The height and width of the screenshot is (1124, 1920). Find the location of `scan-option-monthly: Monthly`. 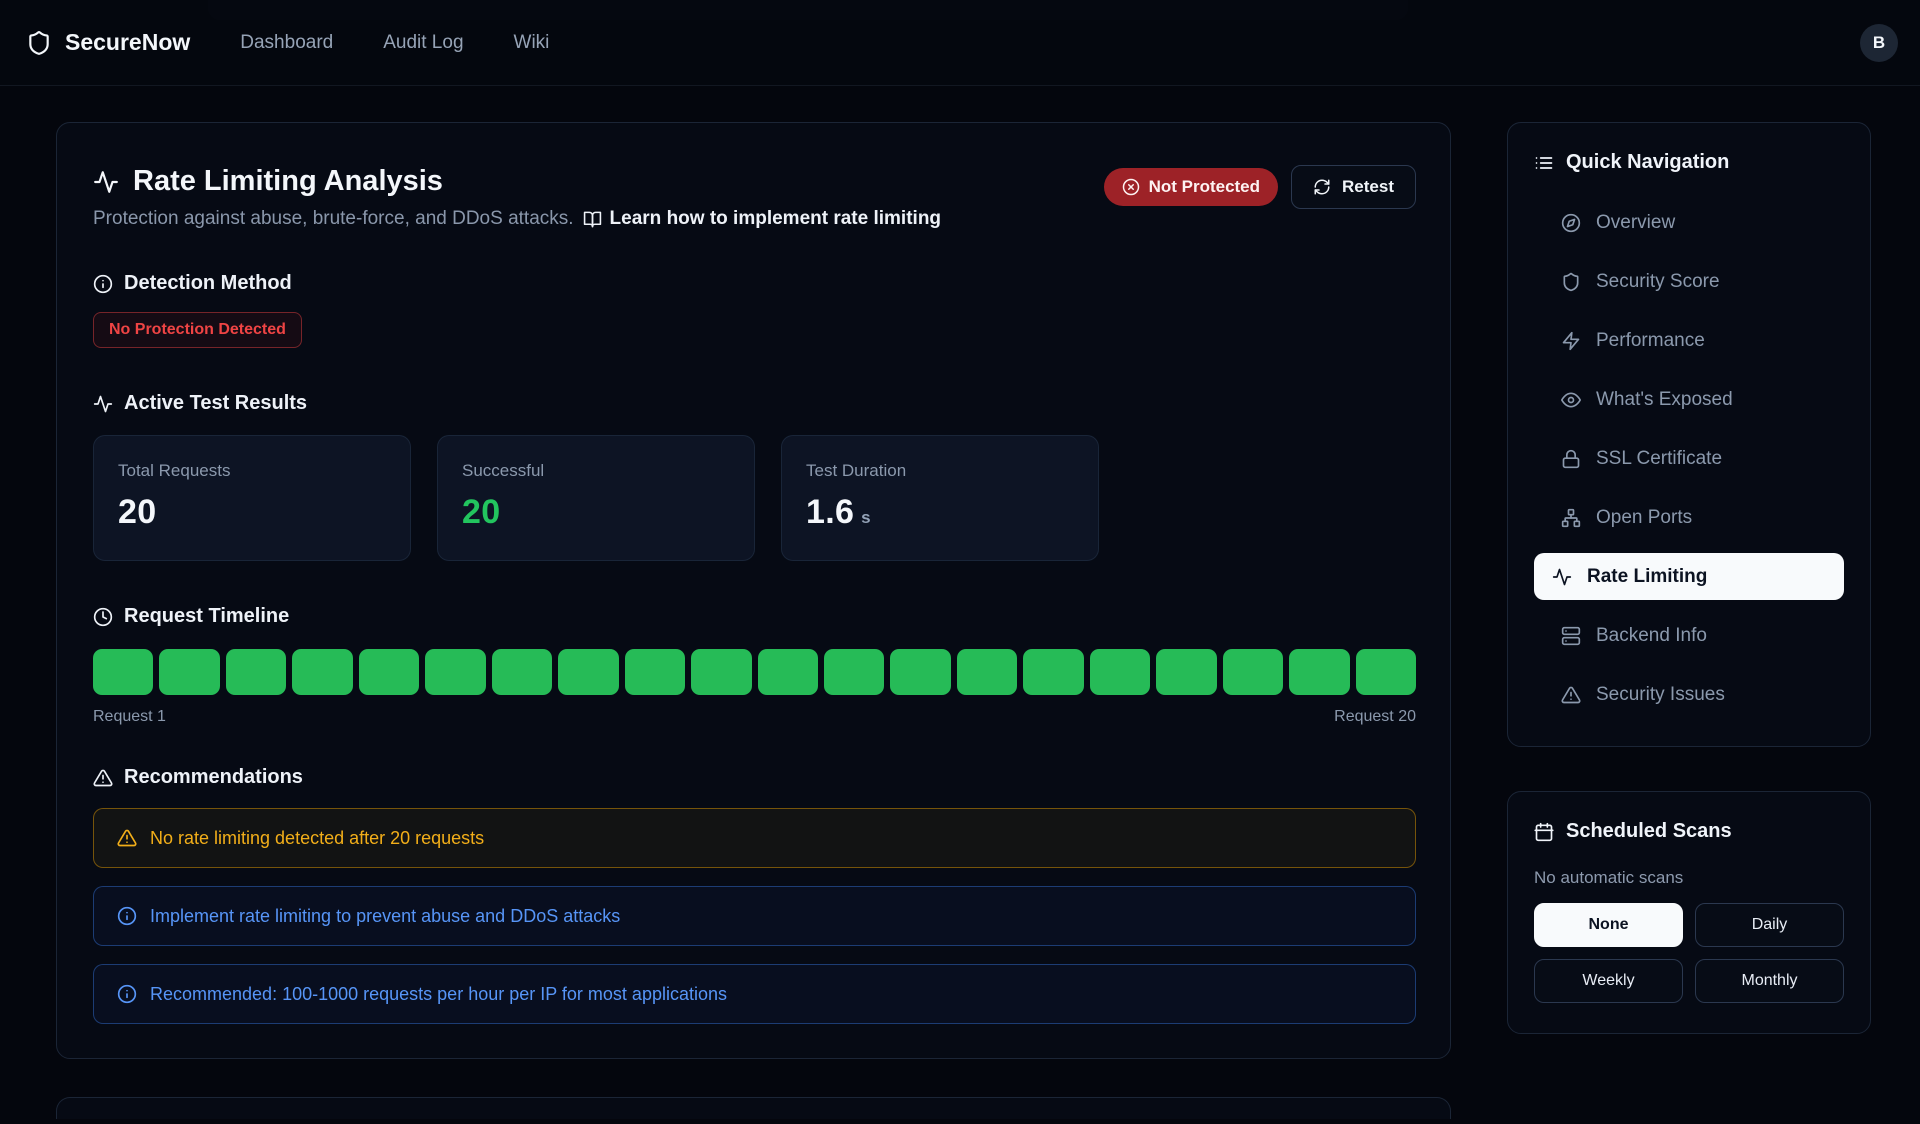

scan-option-monthly: Monthly is located at coordinates (1769, 981).